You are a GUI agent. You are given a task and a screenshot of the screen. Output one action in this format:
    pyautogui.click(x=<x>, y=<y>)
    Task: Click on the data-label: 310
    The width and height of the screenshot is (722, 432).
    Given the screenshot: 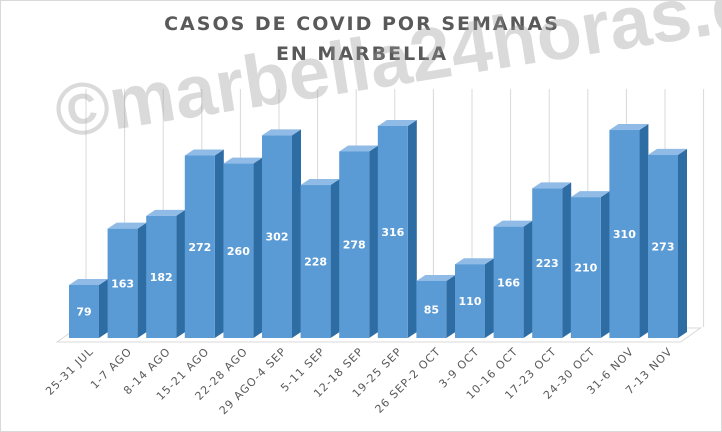 What is the action you would take?
    pyautogui.click(x=624, y=234)
    